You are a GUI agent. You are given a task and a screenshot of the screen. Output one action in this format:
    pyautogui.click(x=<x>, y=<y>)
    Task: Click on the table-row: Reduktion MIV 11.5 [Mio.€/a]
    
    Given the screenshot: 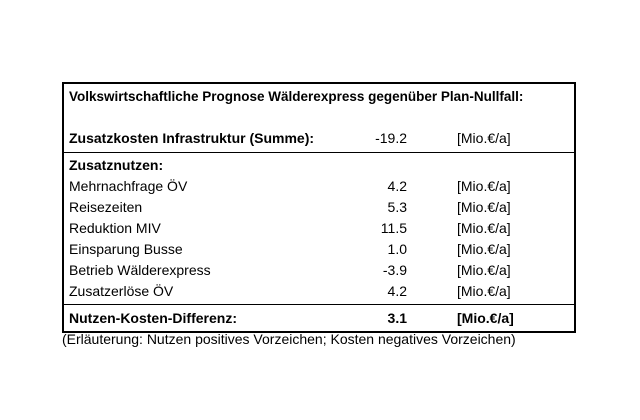 What is the action you would take?
    pyautogui.click(x=319, y=228)
    